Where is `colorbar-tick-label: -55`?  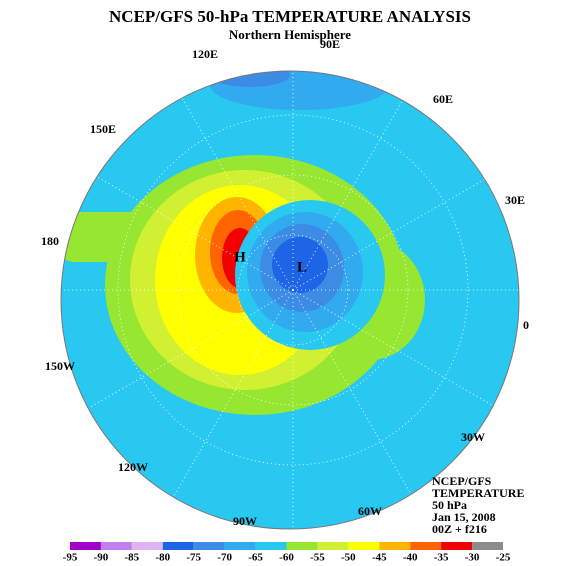
colorbar-tick-label: -55 is located at coordinates (317, 558).